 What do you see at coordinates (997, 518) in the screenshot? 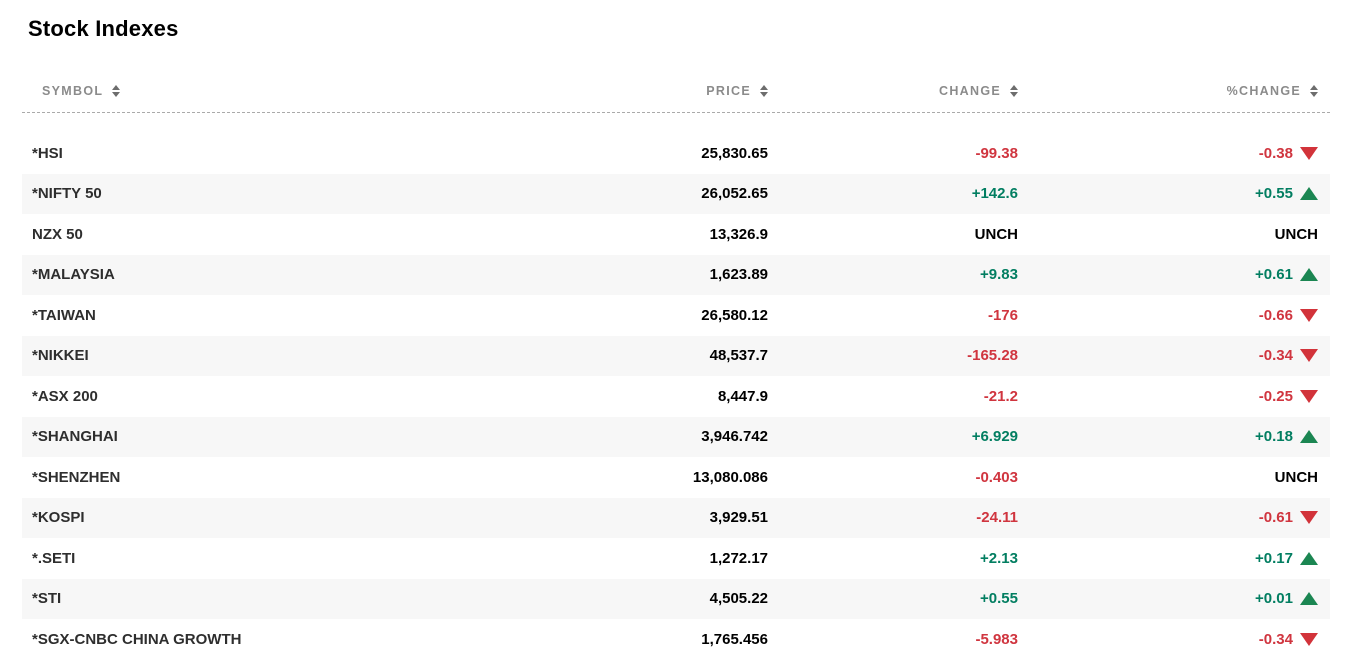
I see `change-cell: -24.11` at bounding box center [997, 518].